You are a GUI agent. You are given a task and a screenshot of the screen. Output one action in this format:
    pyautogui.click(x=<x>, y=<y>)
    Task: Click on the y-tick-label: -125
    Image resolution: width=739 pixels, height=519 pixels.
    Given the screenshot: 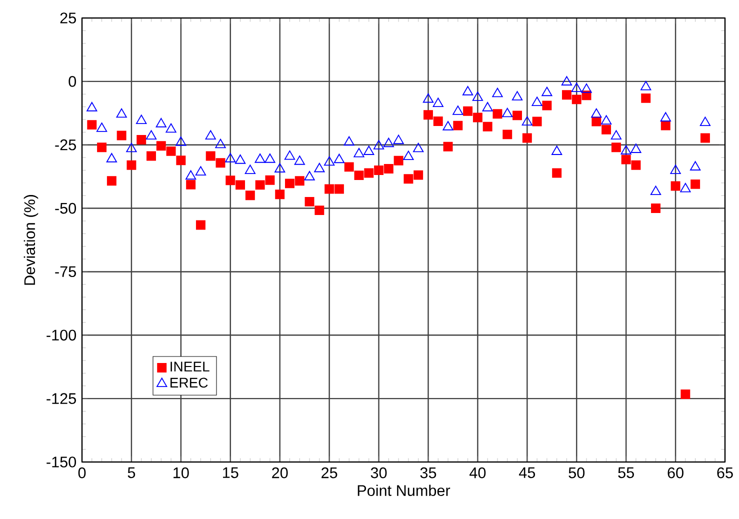 What is the action you would take?
    pyautogui.click(x=61, y=398)
    